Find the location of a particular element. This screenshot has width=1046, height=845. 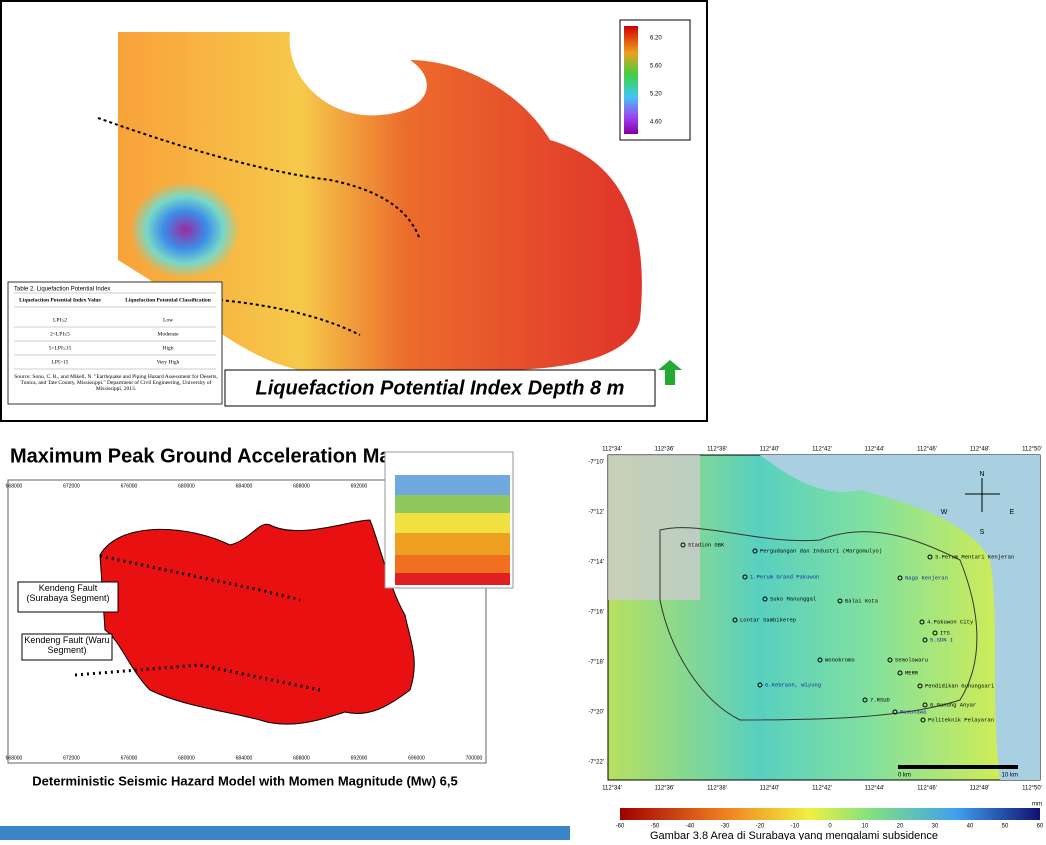

colorbar-label: -10 is located at coordinates (795, 827).